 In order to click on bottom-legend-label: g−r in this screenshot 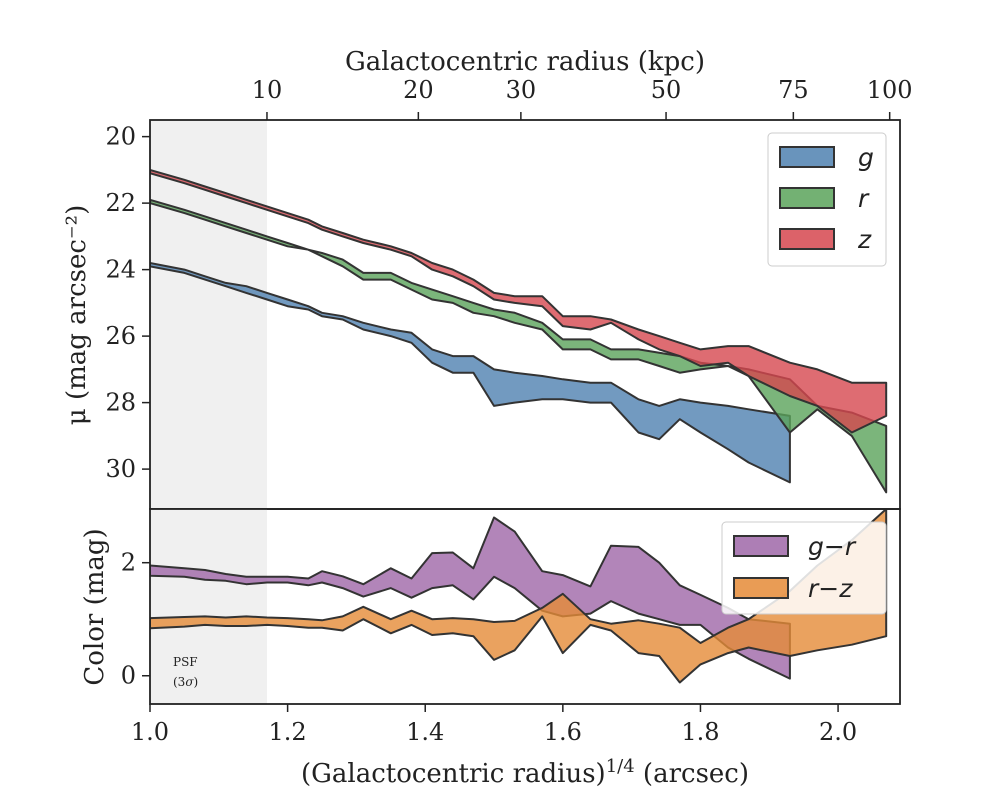, I will do `click(832, 546)`.